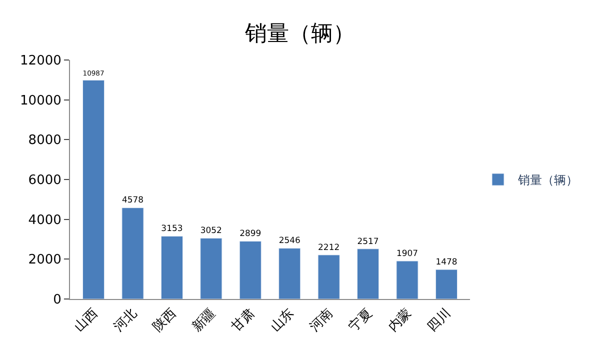 This screenshot has width=600, height=359. Describe the element at coordinates (165, 320) in the screenshot. I see `x-tick-label: 陕西` at that location.